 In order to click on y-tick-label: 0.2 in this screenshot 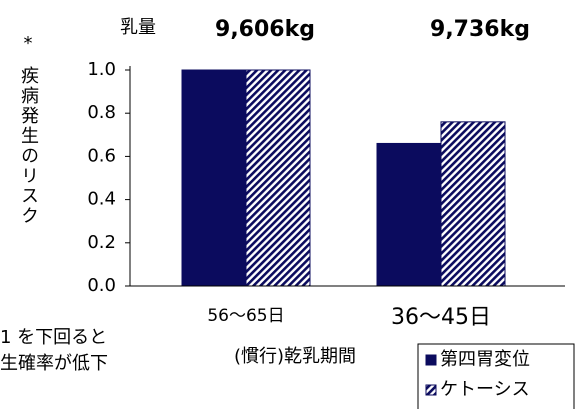, I will do `click(101, 242)`.